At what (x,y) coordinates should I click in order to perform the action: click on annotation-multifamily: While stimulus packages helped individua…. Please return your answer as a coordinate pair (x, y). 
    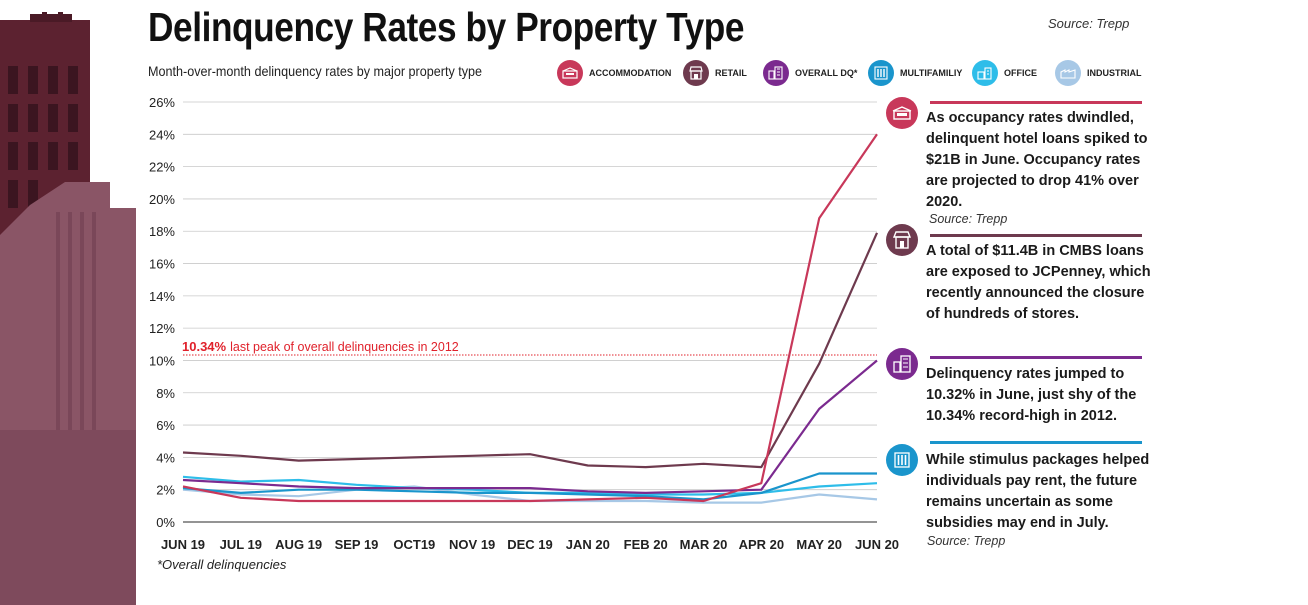
    Looking at the image, I should click on (1038, 491).